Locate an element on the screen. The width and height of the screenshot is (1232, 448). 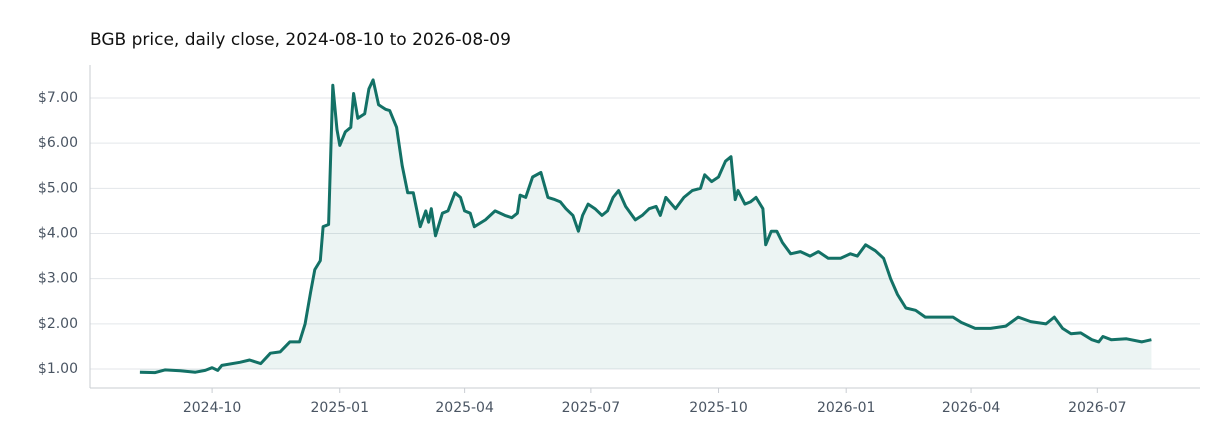
x-tick-label: 2026-04 is located at coordinates (971, 408).